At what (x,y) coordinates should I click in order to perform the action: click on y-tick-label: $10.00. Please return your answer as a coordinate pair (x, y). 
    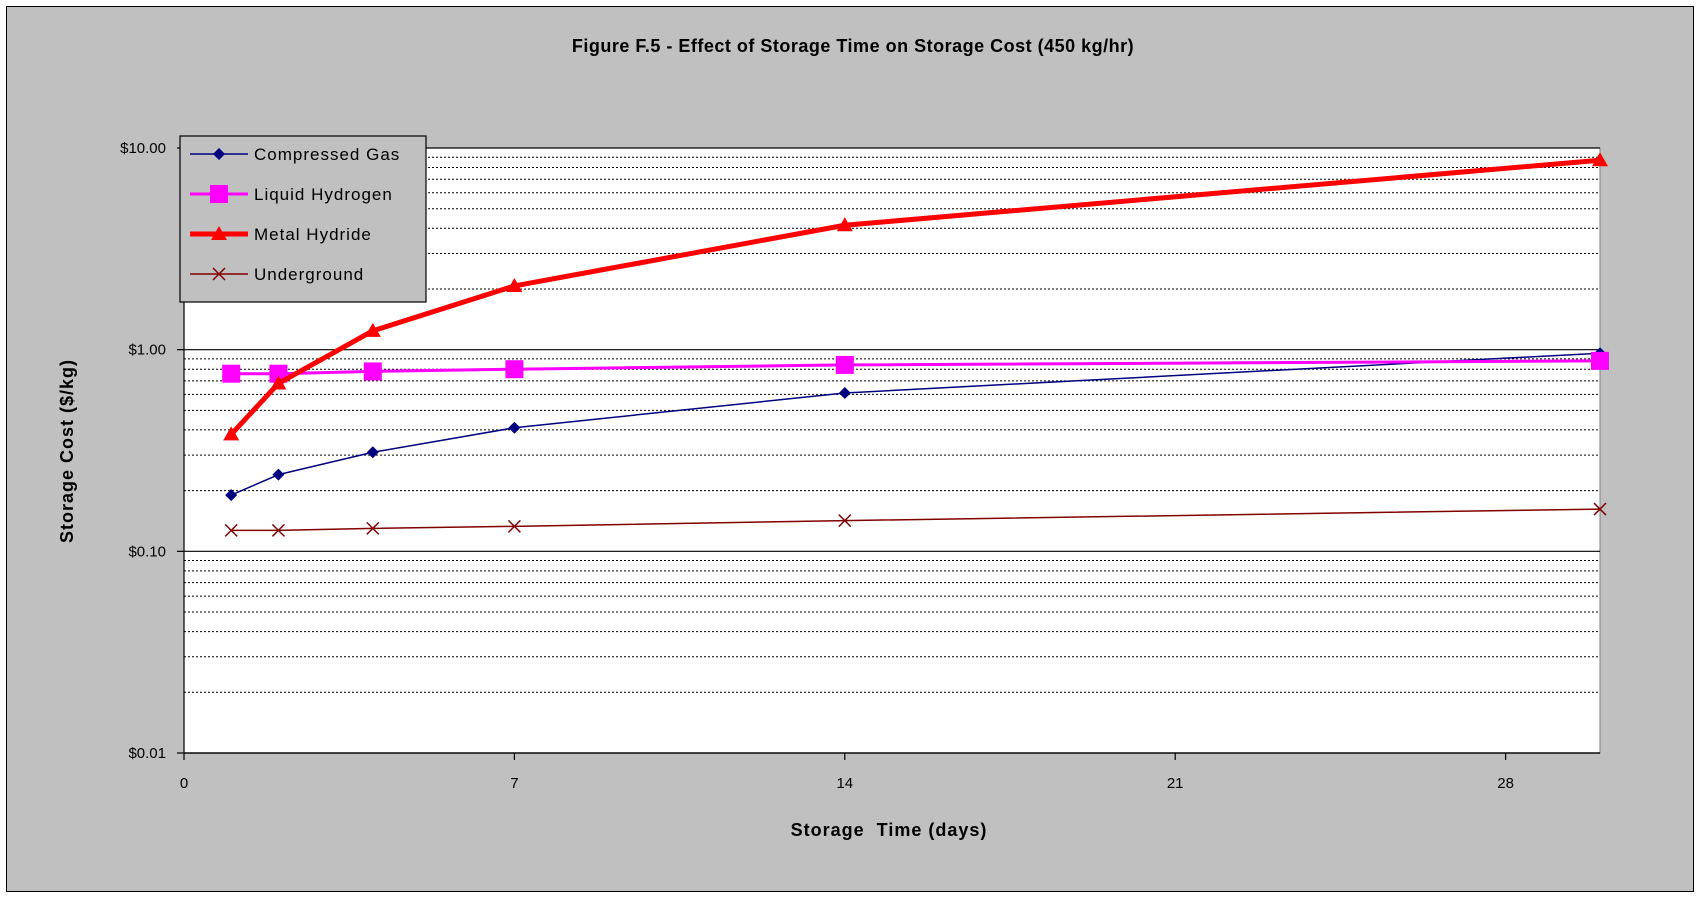
    Looking at the image, I should click on (143, 148).